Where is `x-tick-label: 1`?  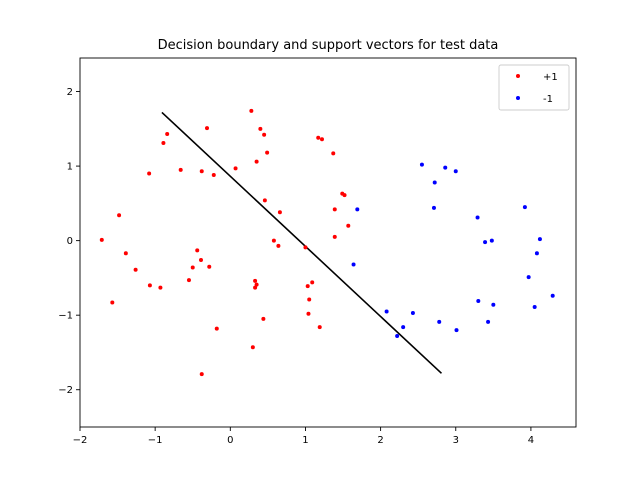 x-tick-label: 1 is located at coordinates (305, 440).